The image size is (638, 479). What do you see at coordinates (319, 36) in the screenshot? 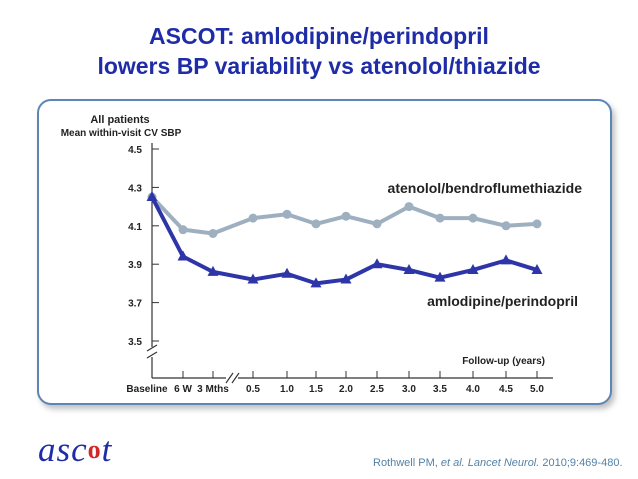
I see `slide-title-line1: ASCOT: amlodipine/perindopril` at bounding box center [319, 36].